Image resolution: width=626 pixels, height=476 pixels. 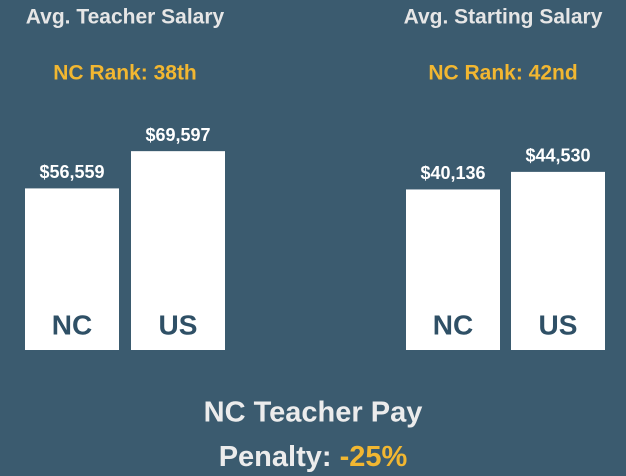 I want to click on chart-subtitle: NC Rank: 38th, so click(x=125, y=73).